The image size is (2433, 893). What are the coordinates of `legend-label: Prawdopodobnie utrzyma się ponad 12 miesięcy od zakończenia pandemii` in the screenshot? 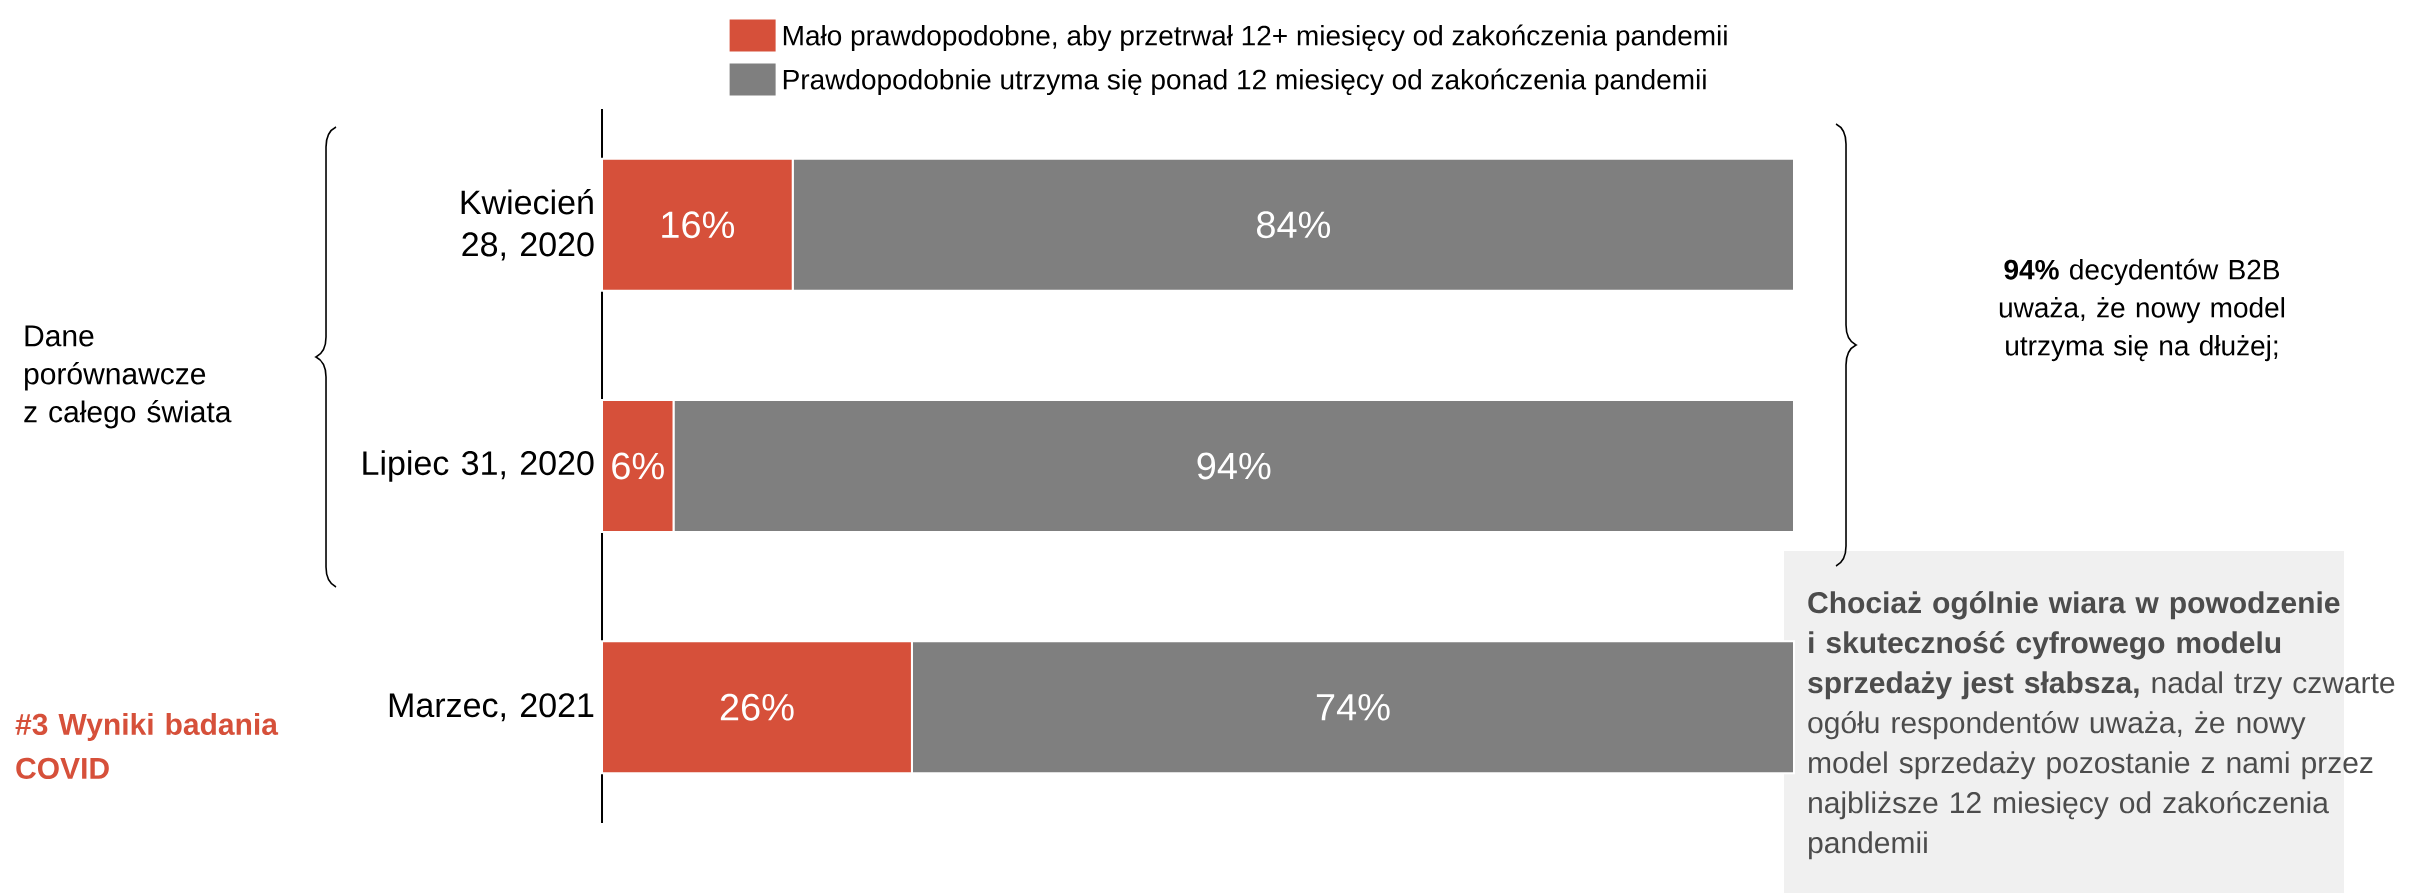 It's located at (1244, 82).